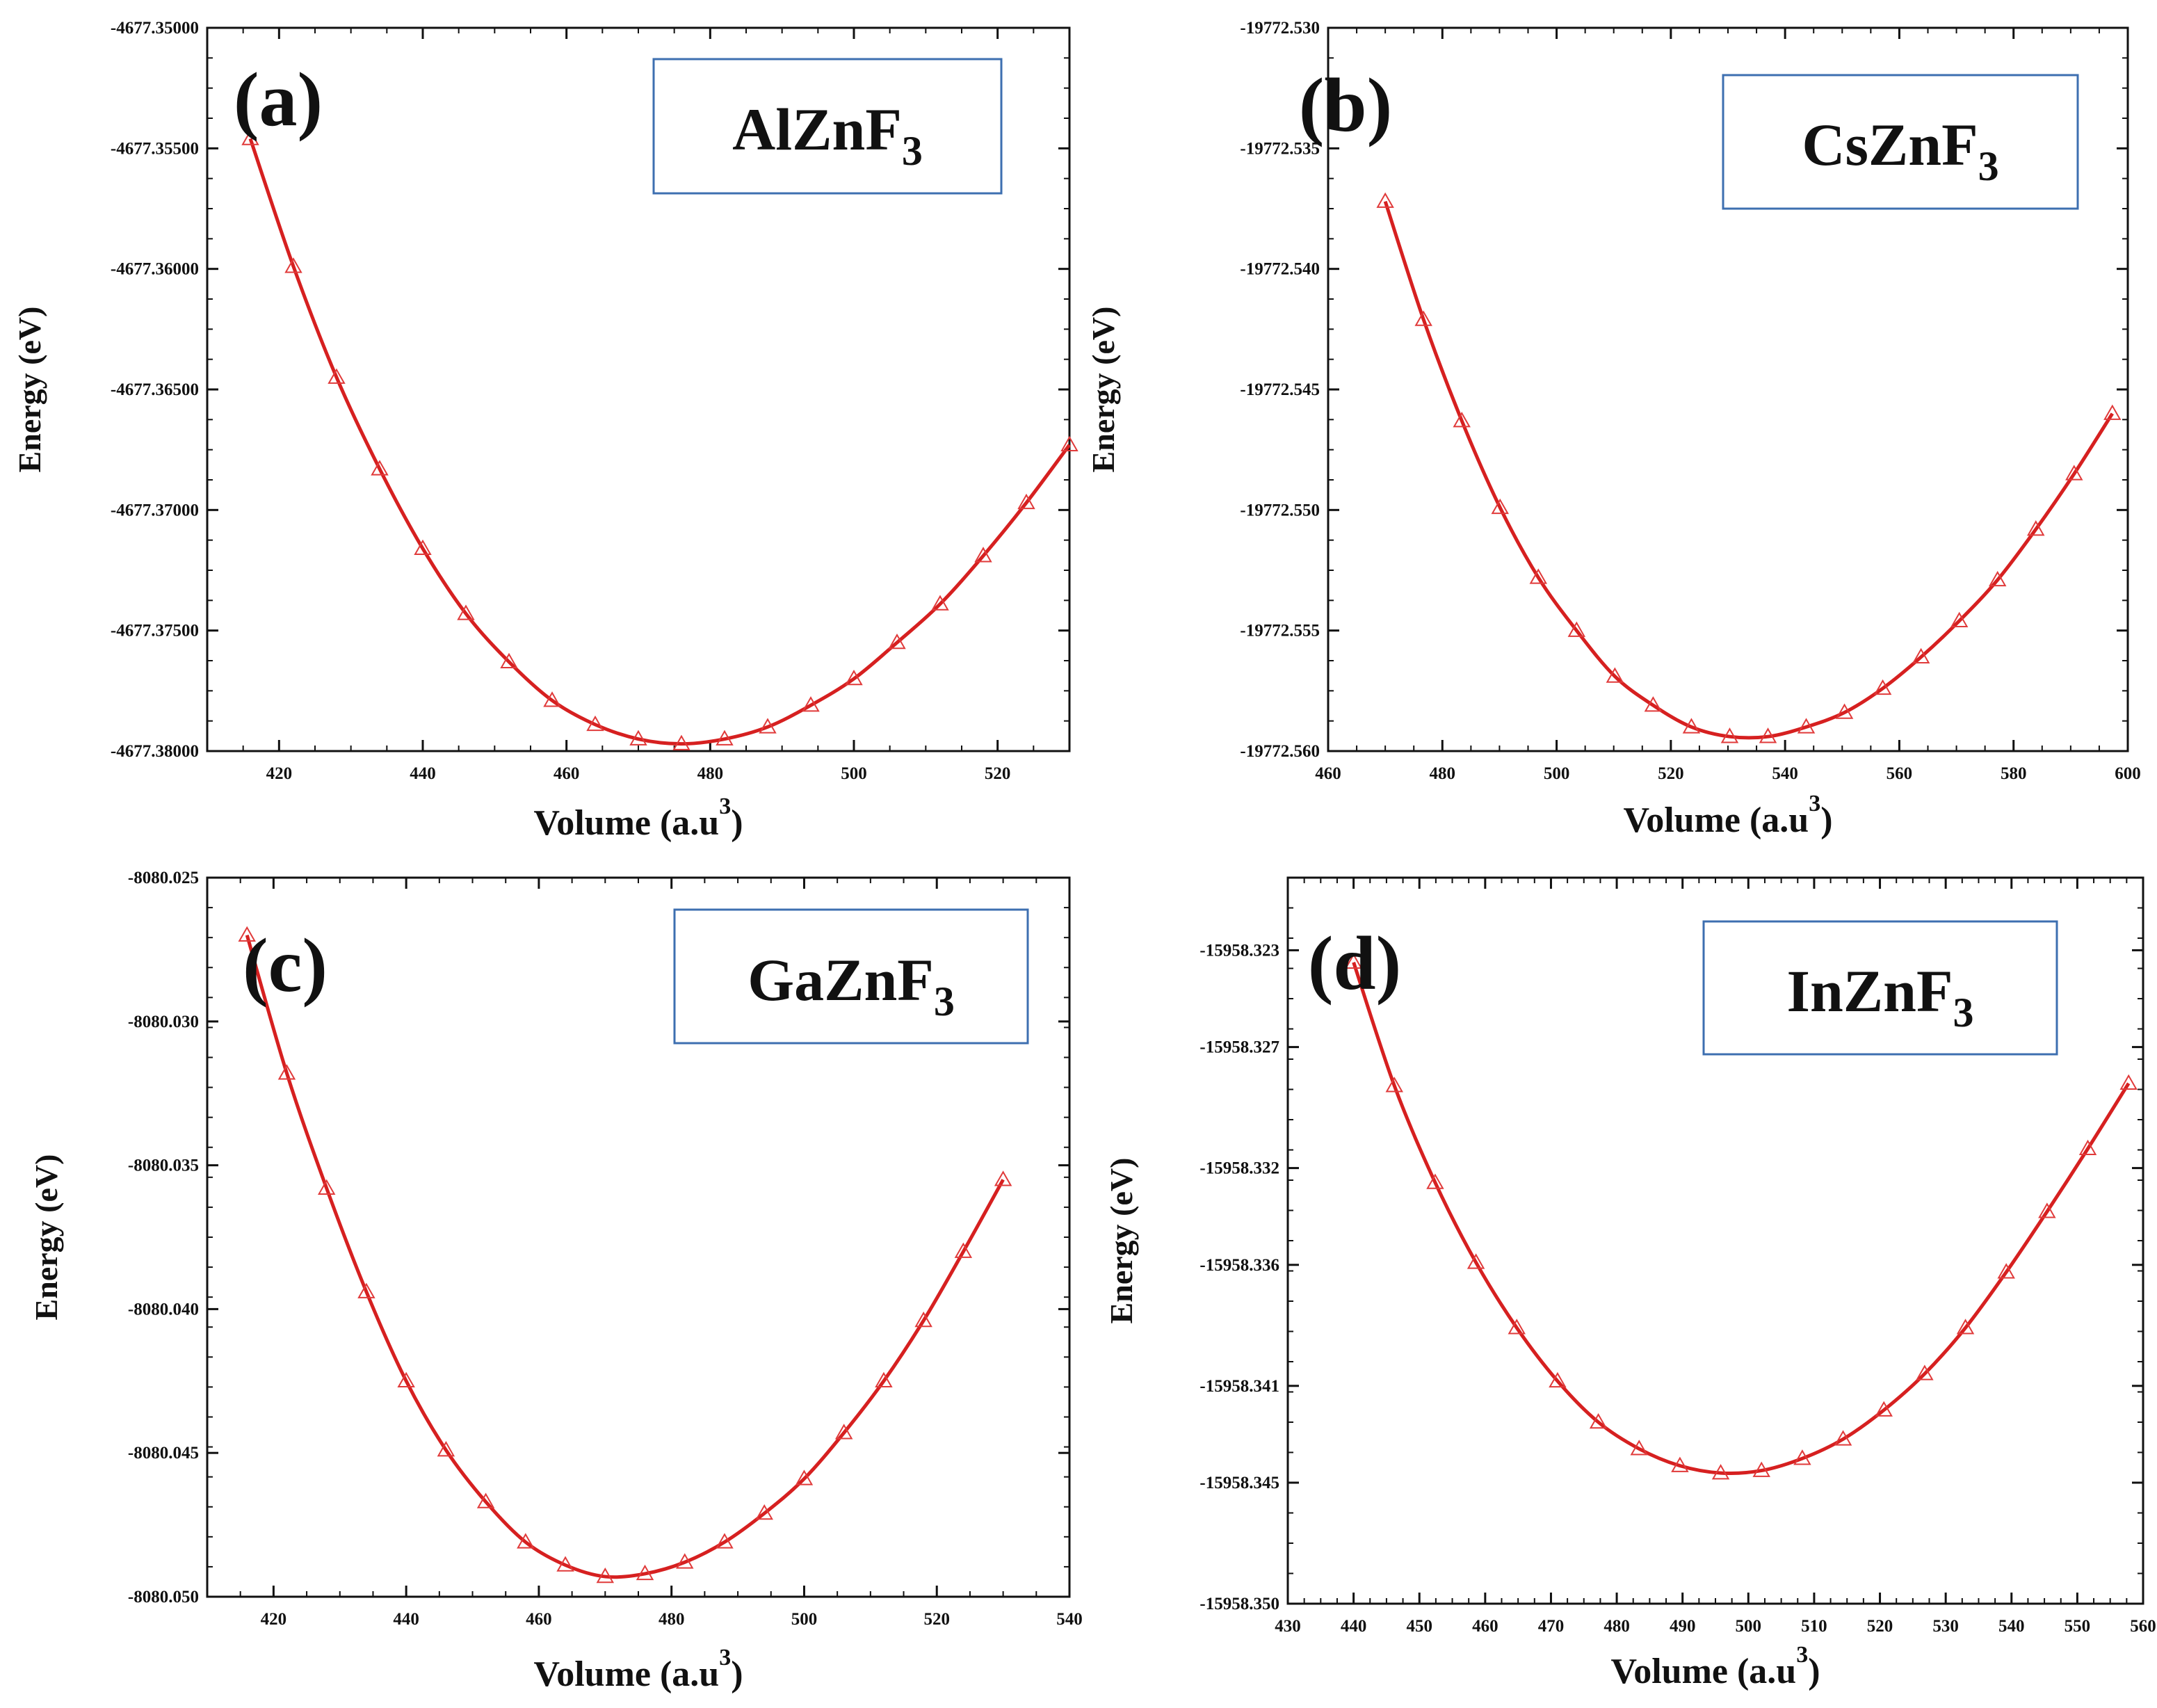 The width and height of the screenshot is (2157, 1708). What do you see at coordinates (1683, 1626) in the screenshot?
I see `x-tick-label: 490` at bounding box center [1683, 1626].